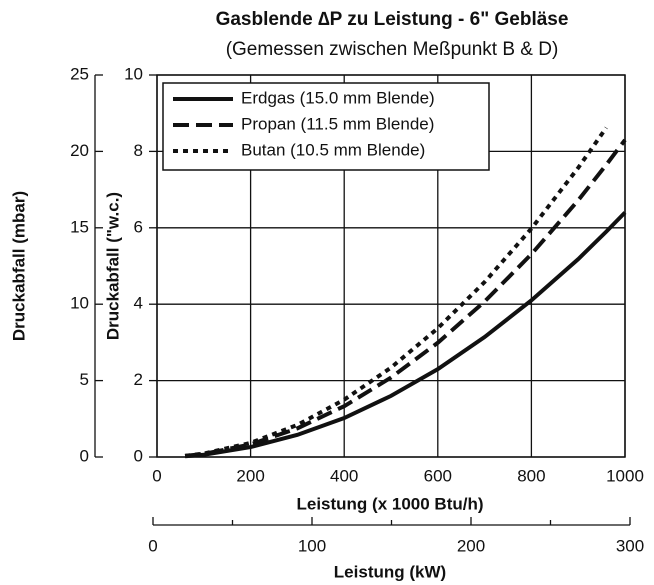  Describe the element at coordinates (18, 266) in the screenshot. I see `y2-axis-label: Druckabfall (mbar)` at that location.